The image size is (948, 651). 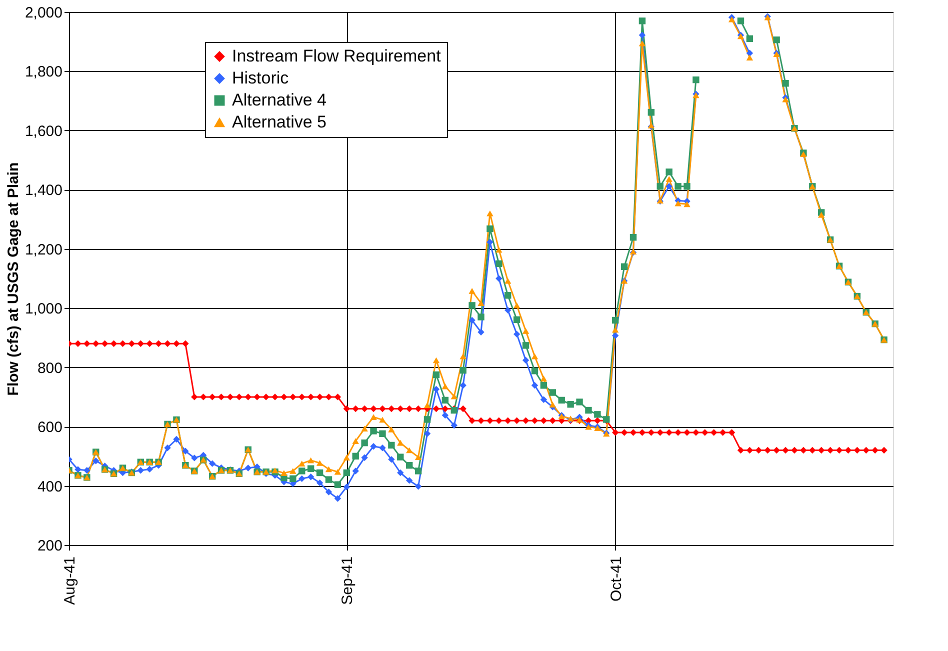 I want to click on y-tick-label: 200, so click(x=49, y=546).